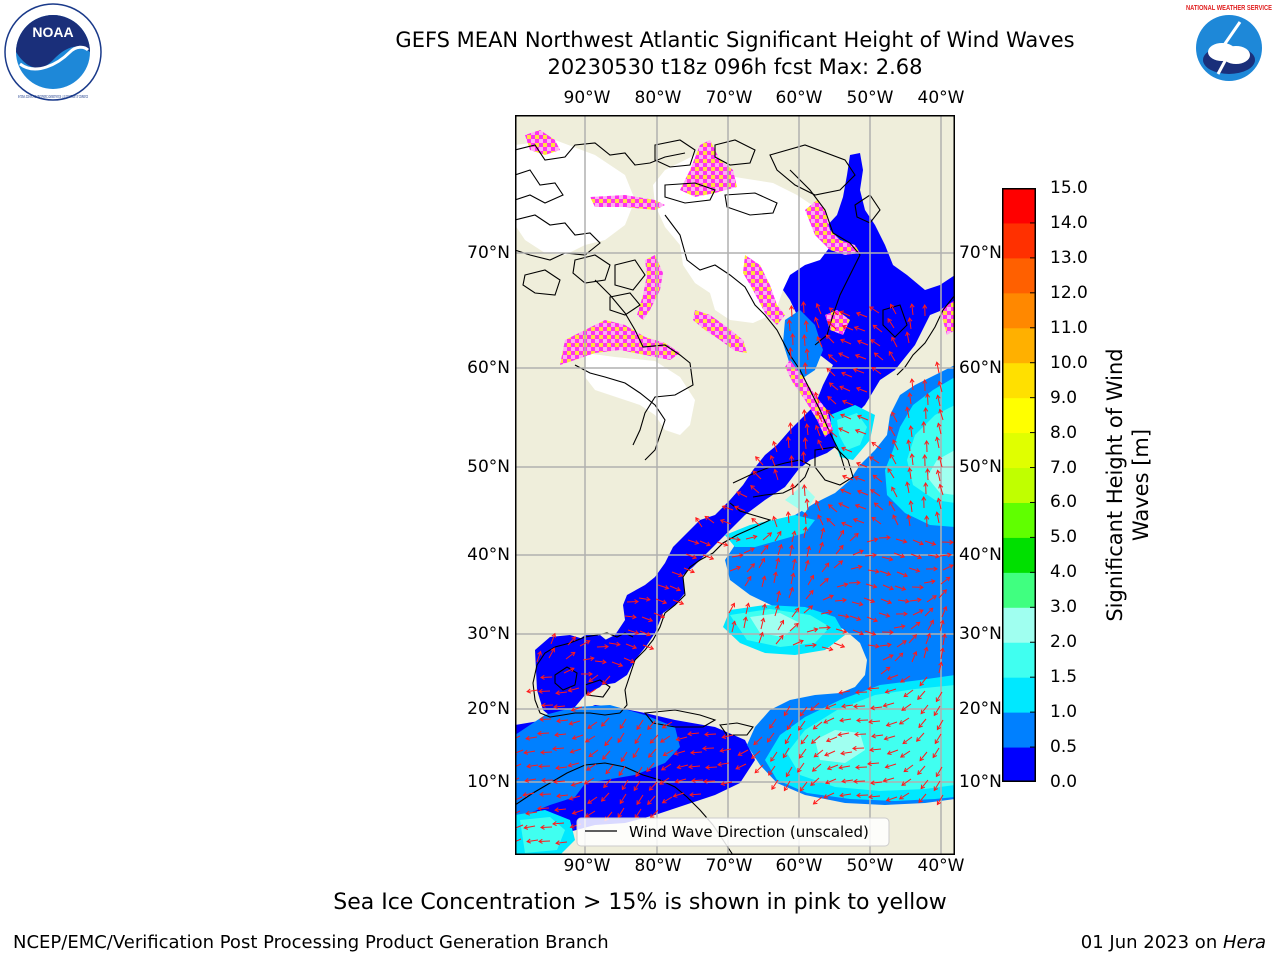 The image size is (1280, 960). What do you see at coordinates (587, 866) in the screenshot?
I see `lon-label-bottom: 90°W` at bounding box center [587, 866].